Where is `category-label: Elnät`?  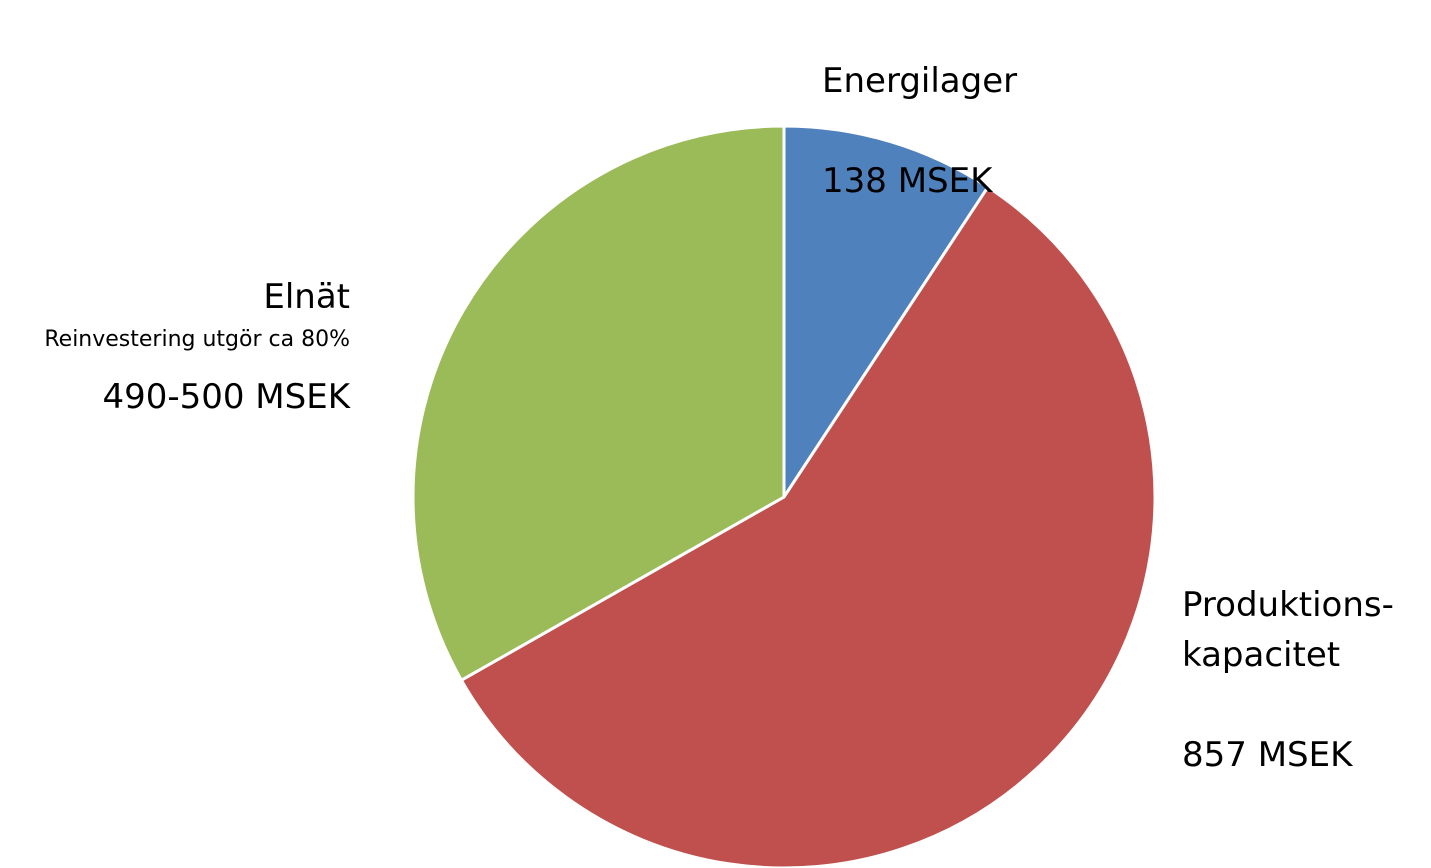
category-label: Elnät is located at coordinates (306, 297).